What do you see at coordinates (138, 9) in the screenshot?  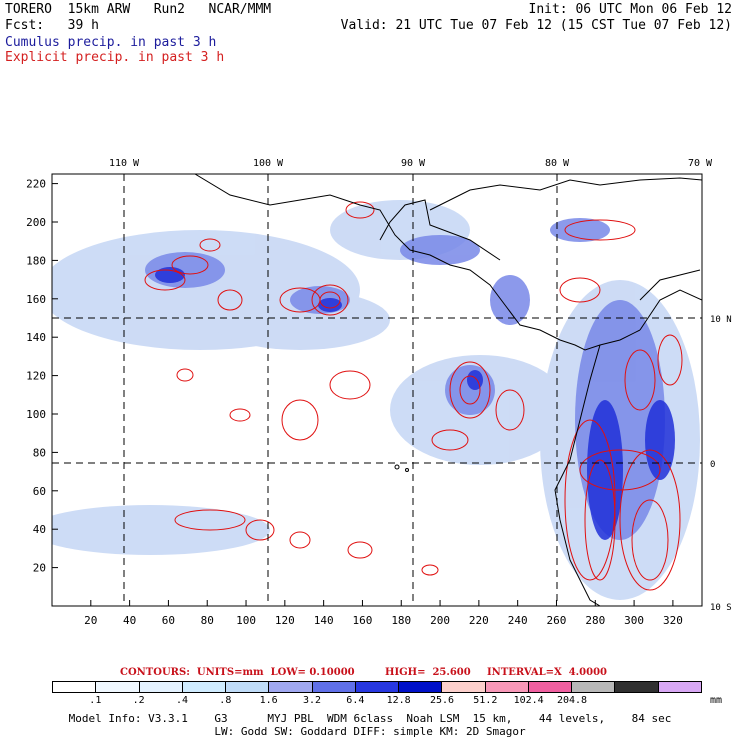 I see `run-title: TORERO 15km ARW Run2 NCAR/MMM` at bounding box center [138, 9].